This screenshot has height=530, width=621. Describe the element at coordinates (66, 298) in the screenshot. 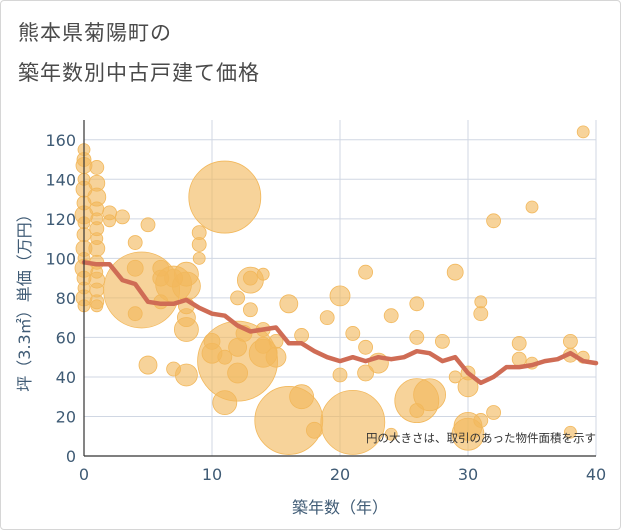

I see `y-tick-label: 80` at that location.